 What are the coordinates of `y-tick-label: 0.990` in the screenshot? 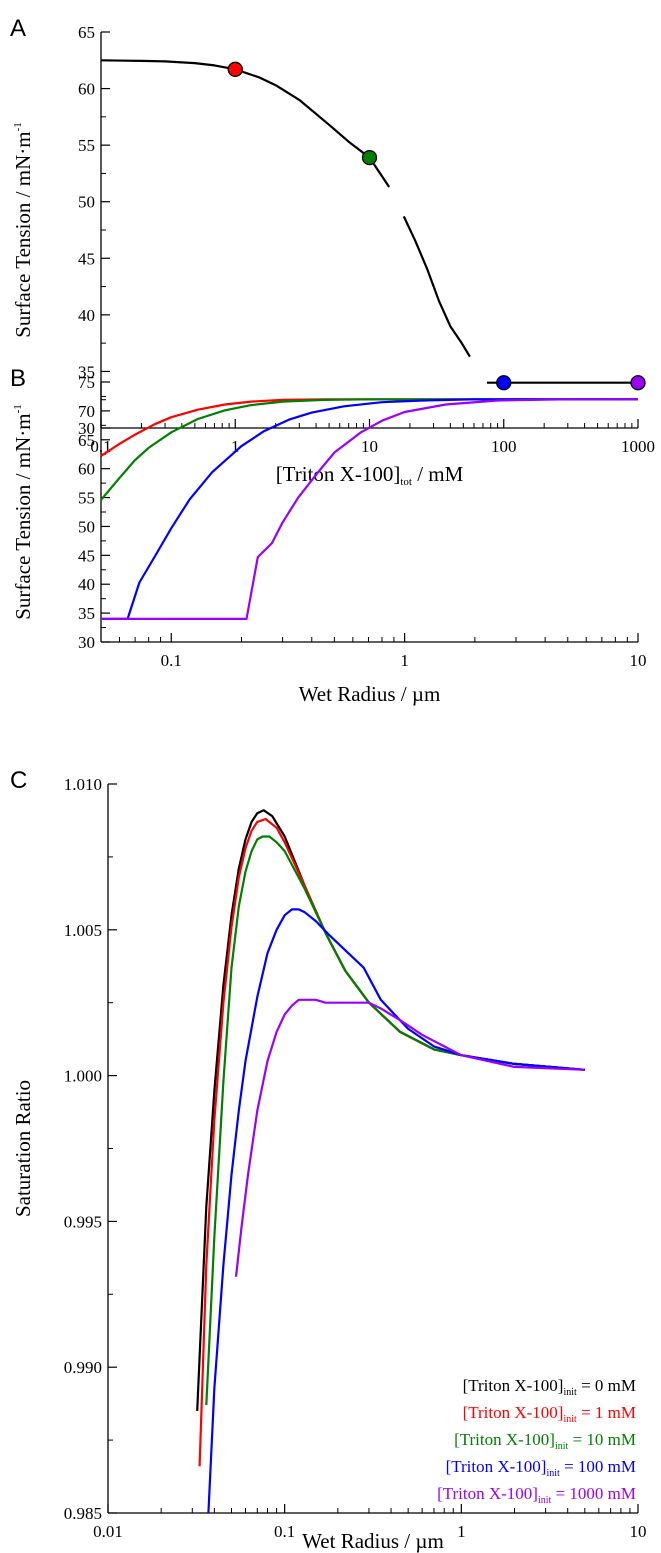 It's located at (83, 1367).